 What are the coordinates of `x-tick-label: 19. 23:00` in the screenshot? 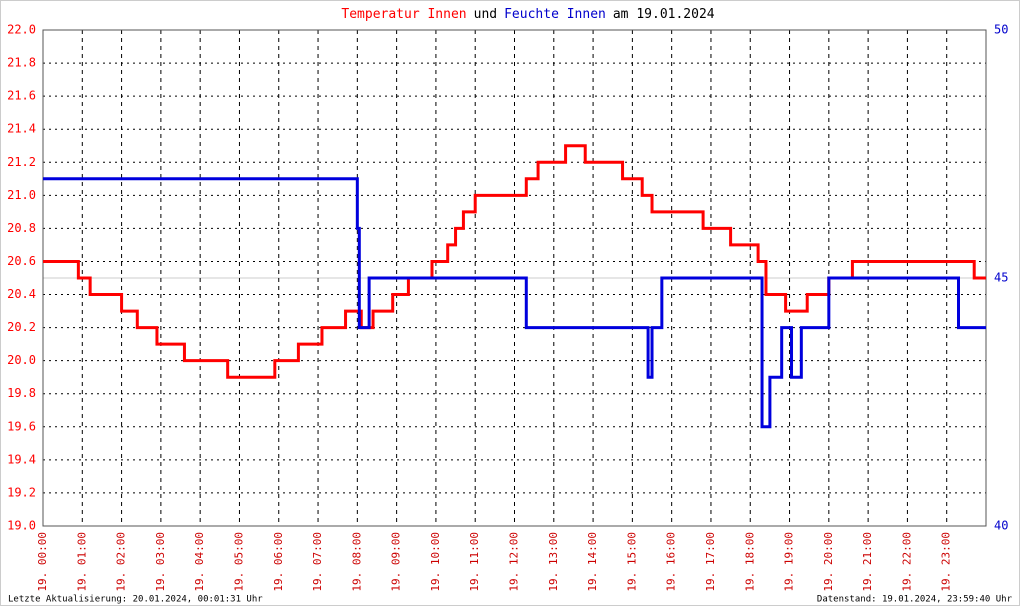 It's located at (946, 562).